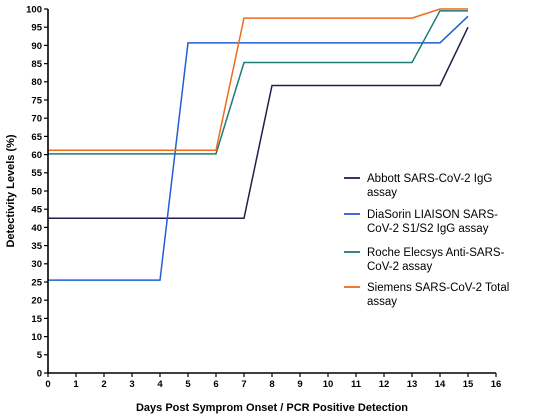  What do you see at coordinates (429, 179) in the screenshot?
I see `legend-label: Abbott SARS-CoV-2 IgG` at bounding box center [429, 179].